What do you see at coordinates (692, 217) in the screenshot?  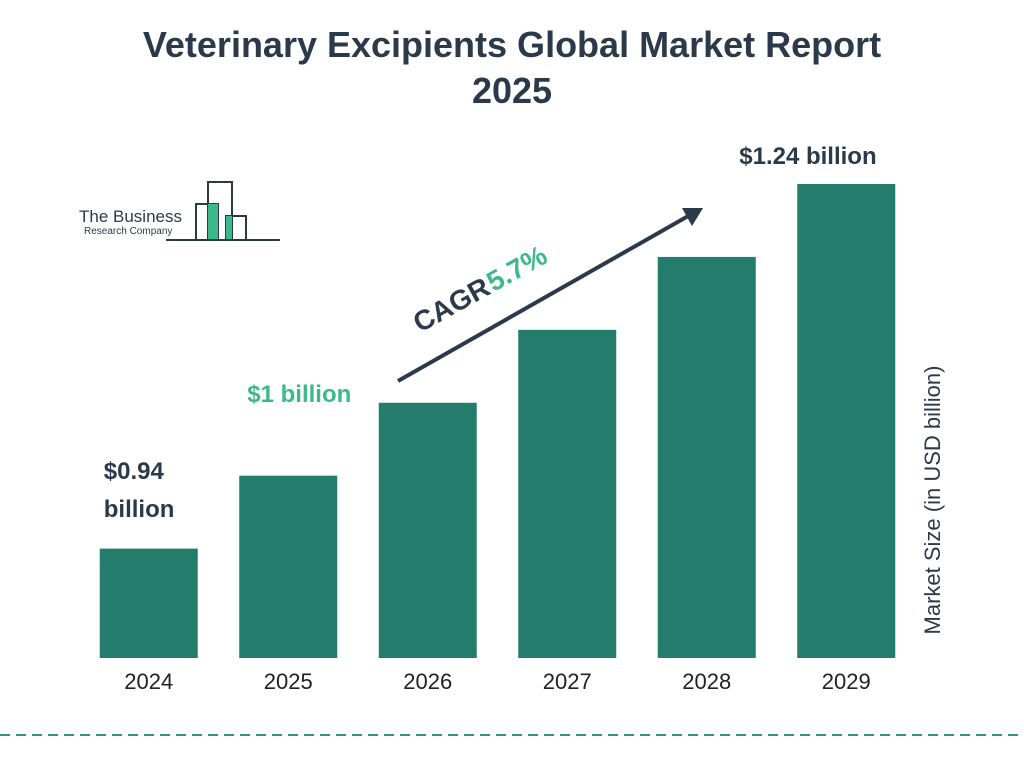 I see `cagr-arrowhead` at bounding box center [692, 217].